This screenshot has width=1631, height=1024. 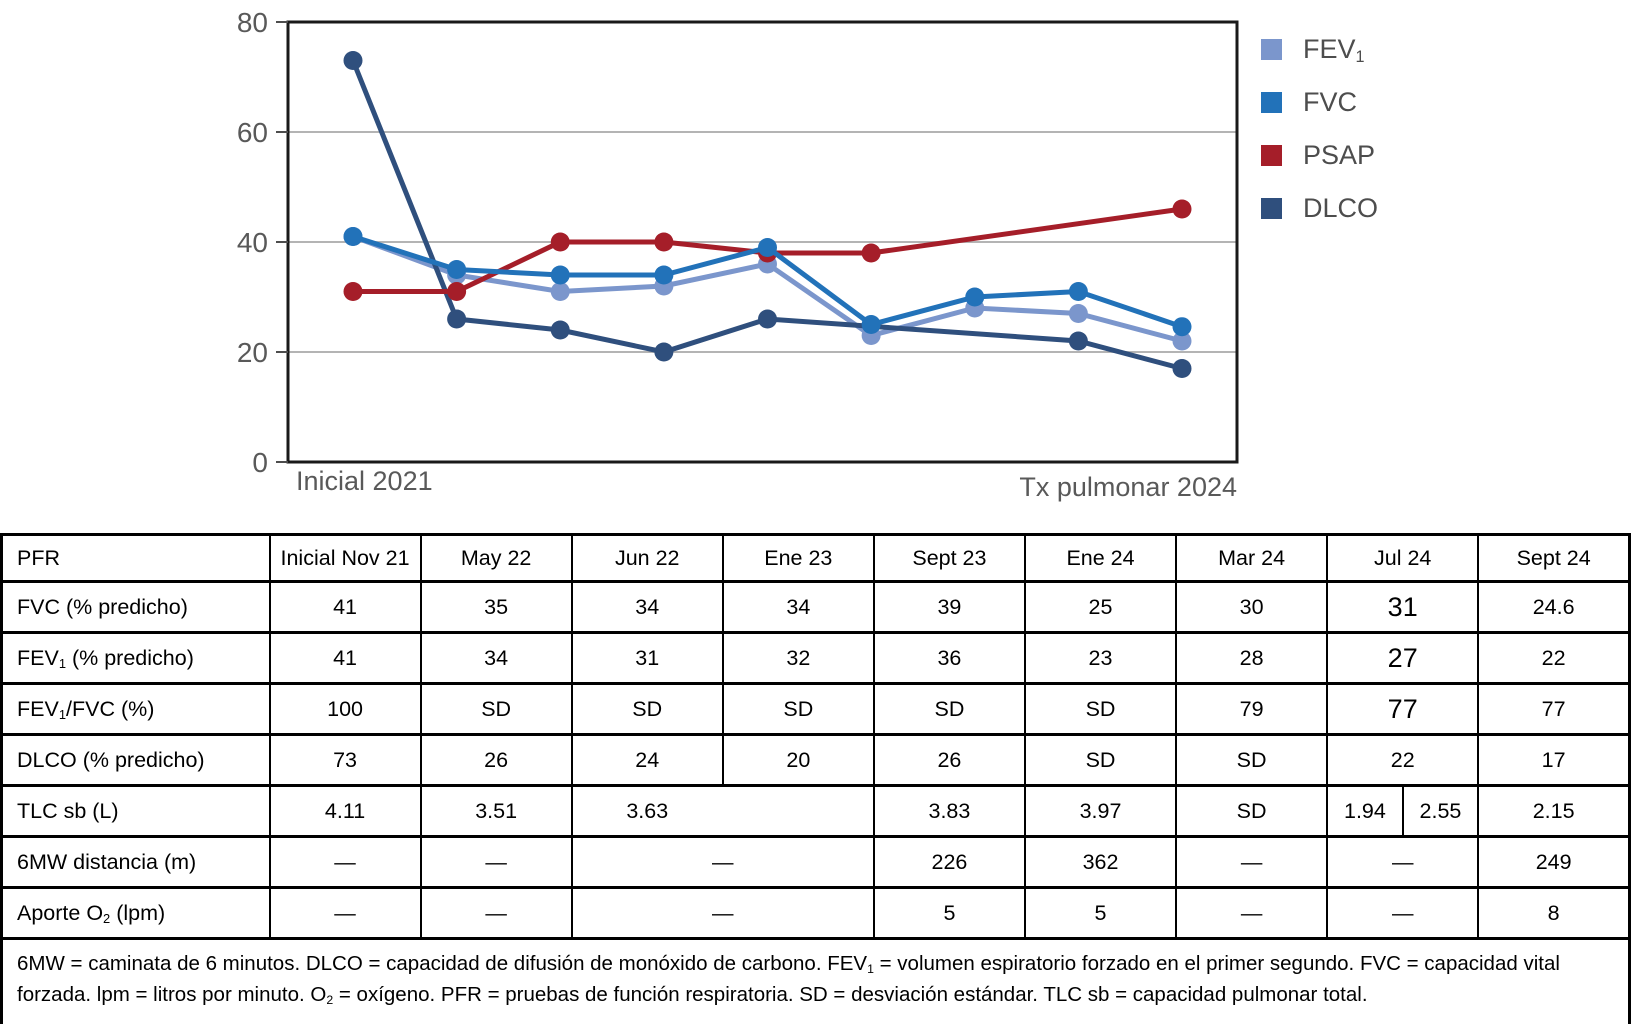 I want to click on table-cell: 25, so click(x=1100, y=607).